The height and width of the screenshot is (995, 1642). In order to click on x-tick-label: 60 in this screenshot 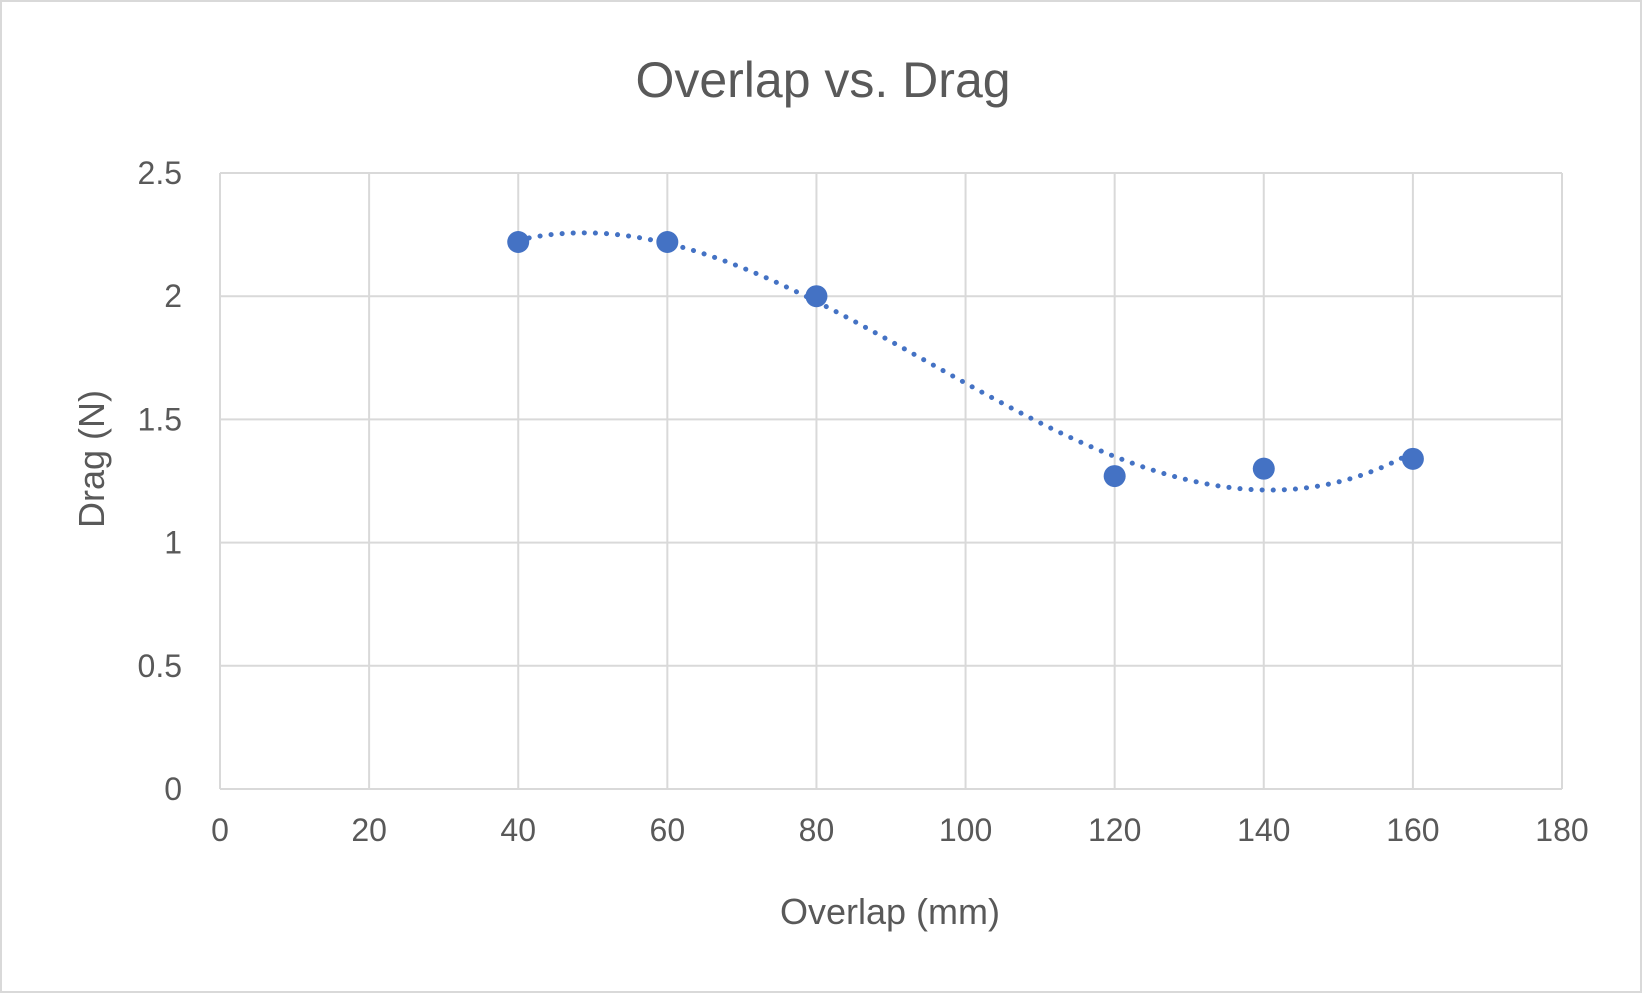, I will do `click(668, 830)`.